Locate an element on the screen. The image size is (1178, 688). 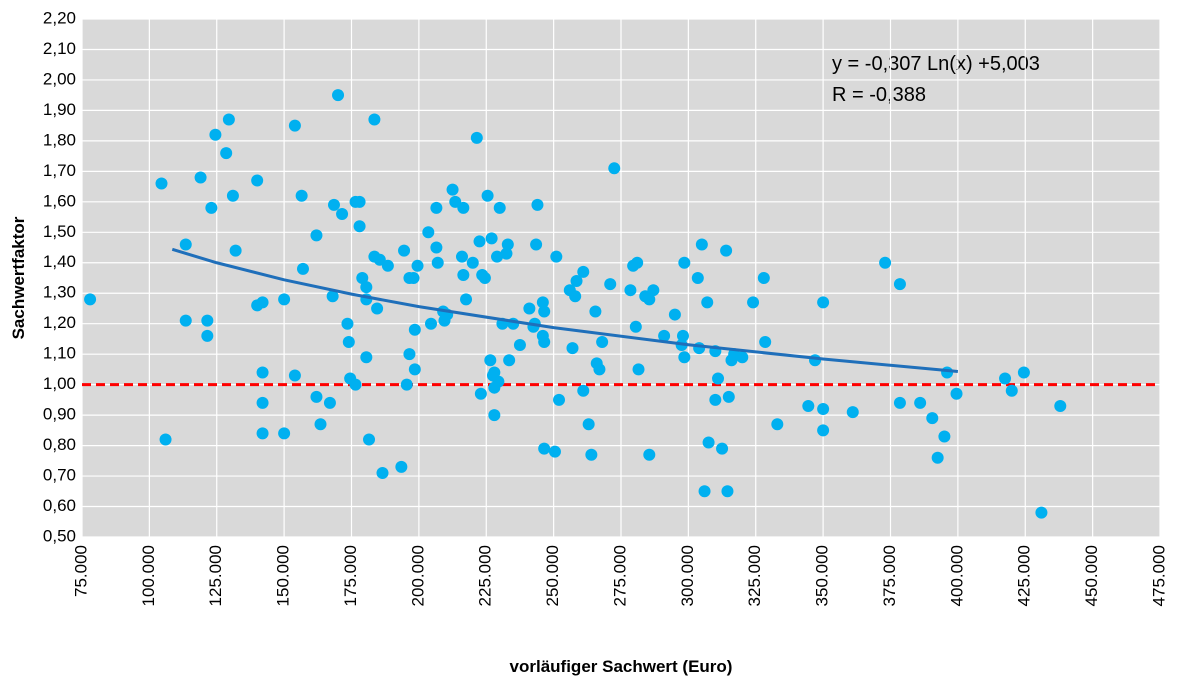
x-tick-label: 300.000 is located at coordinates (687, 575).